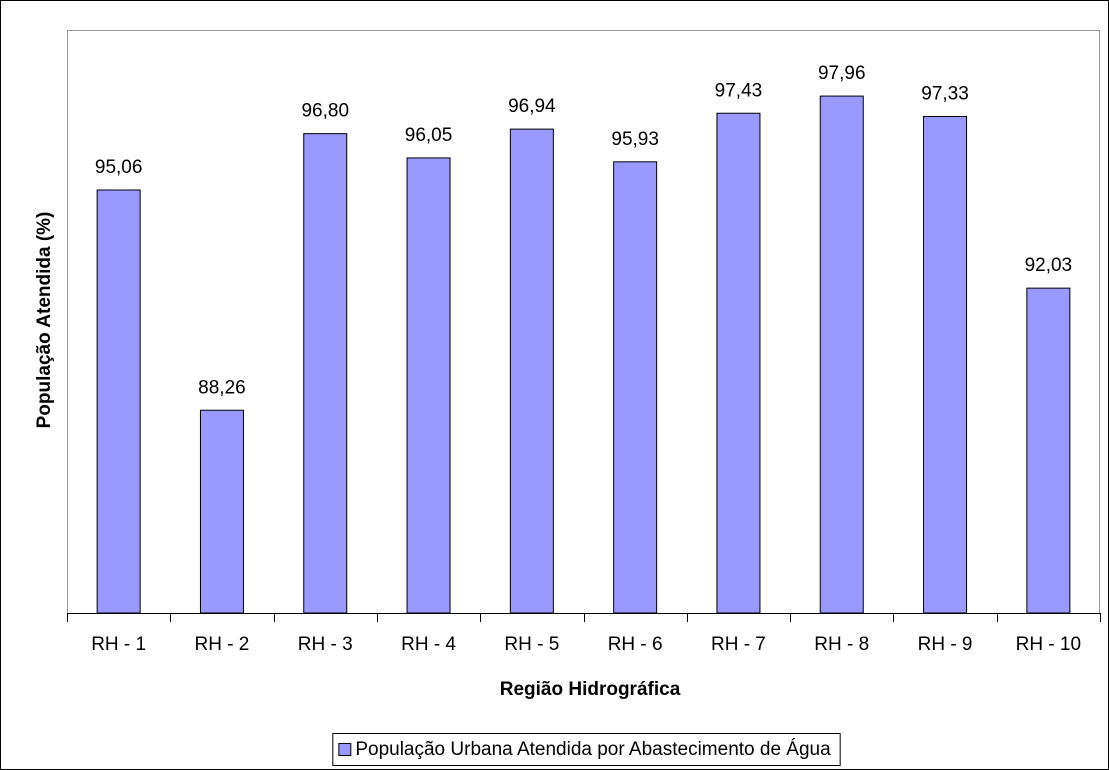 The image size is (1109, 770). I want to click on data-label: 95,06, so click(119, 167).